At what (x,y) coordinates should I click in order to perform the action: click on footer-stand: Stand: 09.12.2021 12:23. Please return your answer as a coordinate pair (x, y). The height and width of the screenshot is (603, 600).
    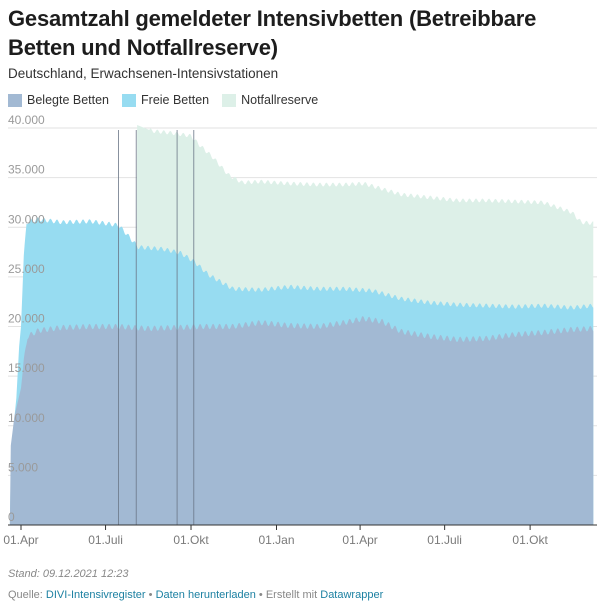
    Looking at the image, I should click on (68, 574).